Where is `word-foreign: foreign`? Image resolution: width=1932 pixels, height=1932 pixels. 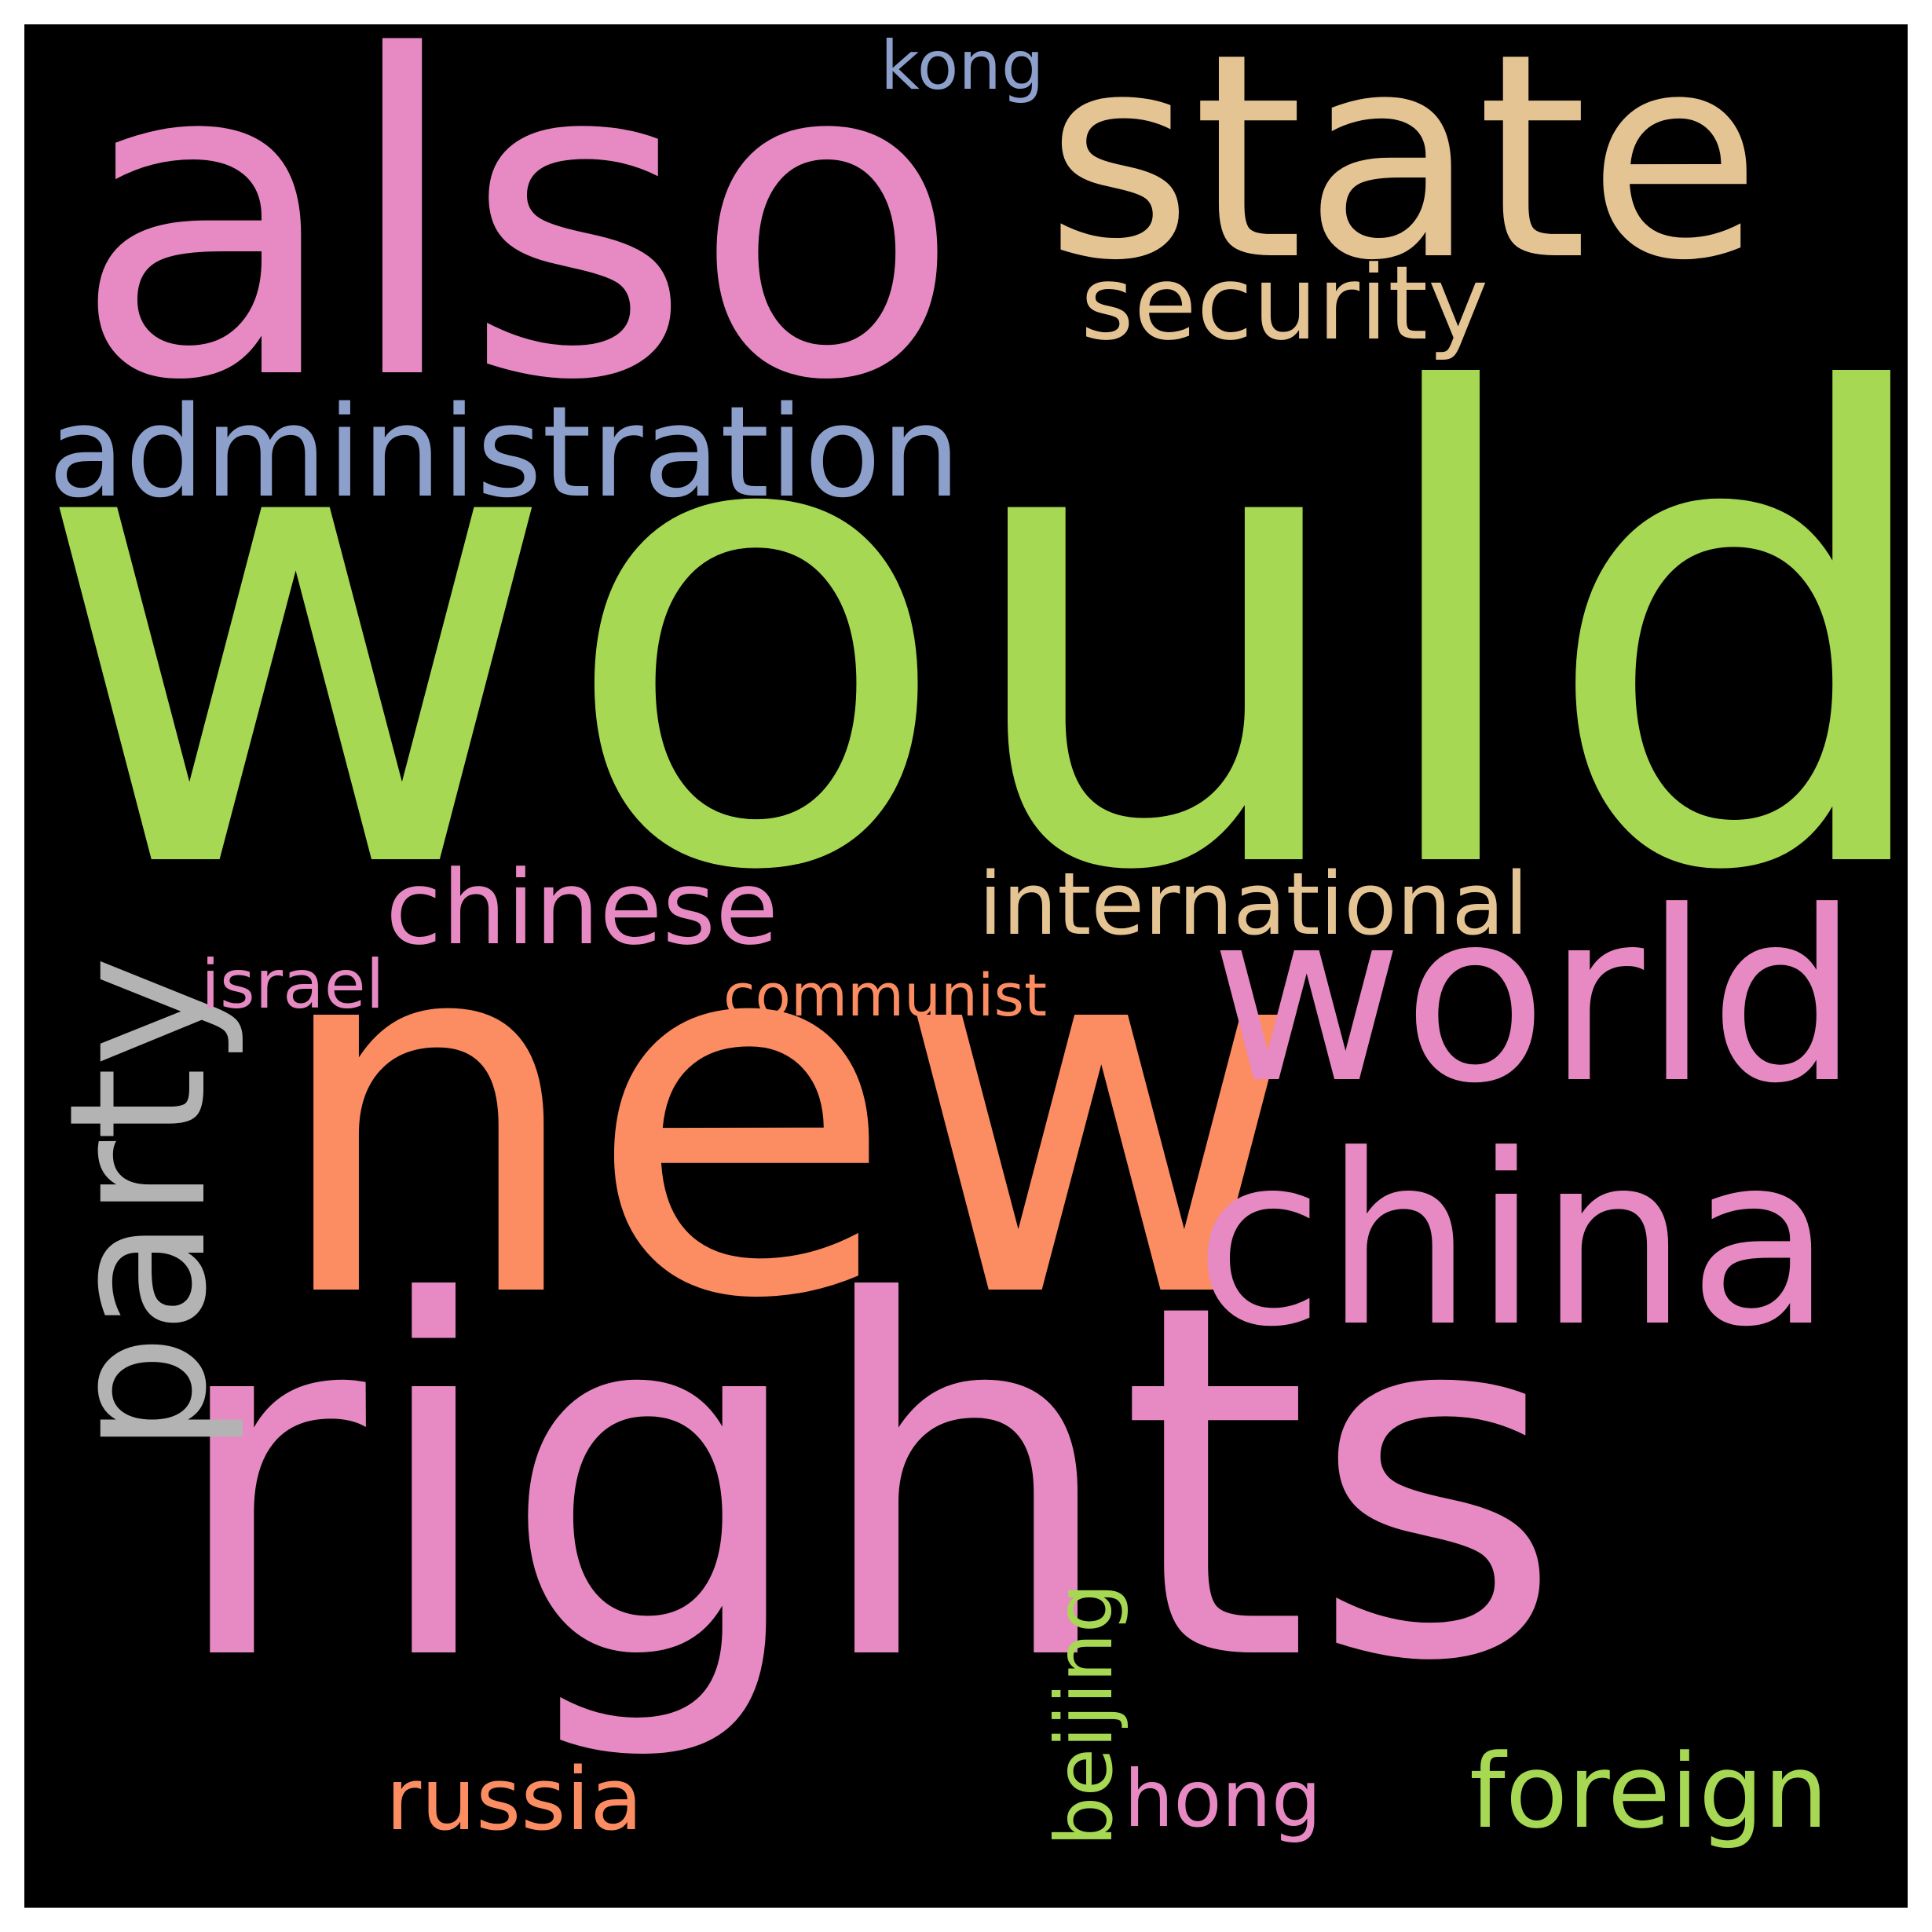
word-foreign: foreign is located at coordinates (1649, 1792).